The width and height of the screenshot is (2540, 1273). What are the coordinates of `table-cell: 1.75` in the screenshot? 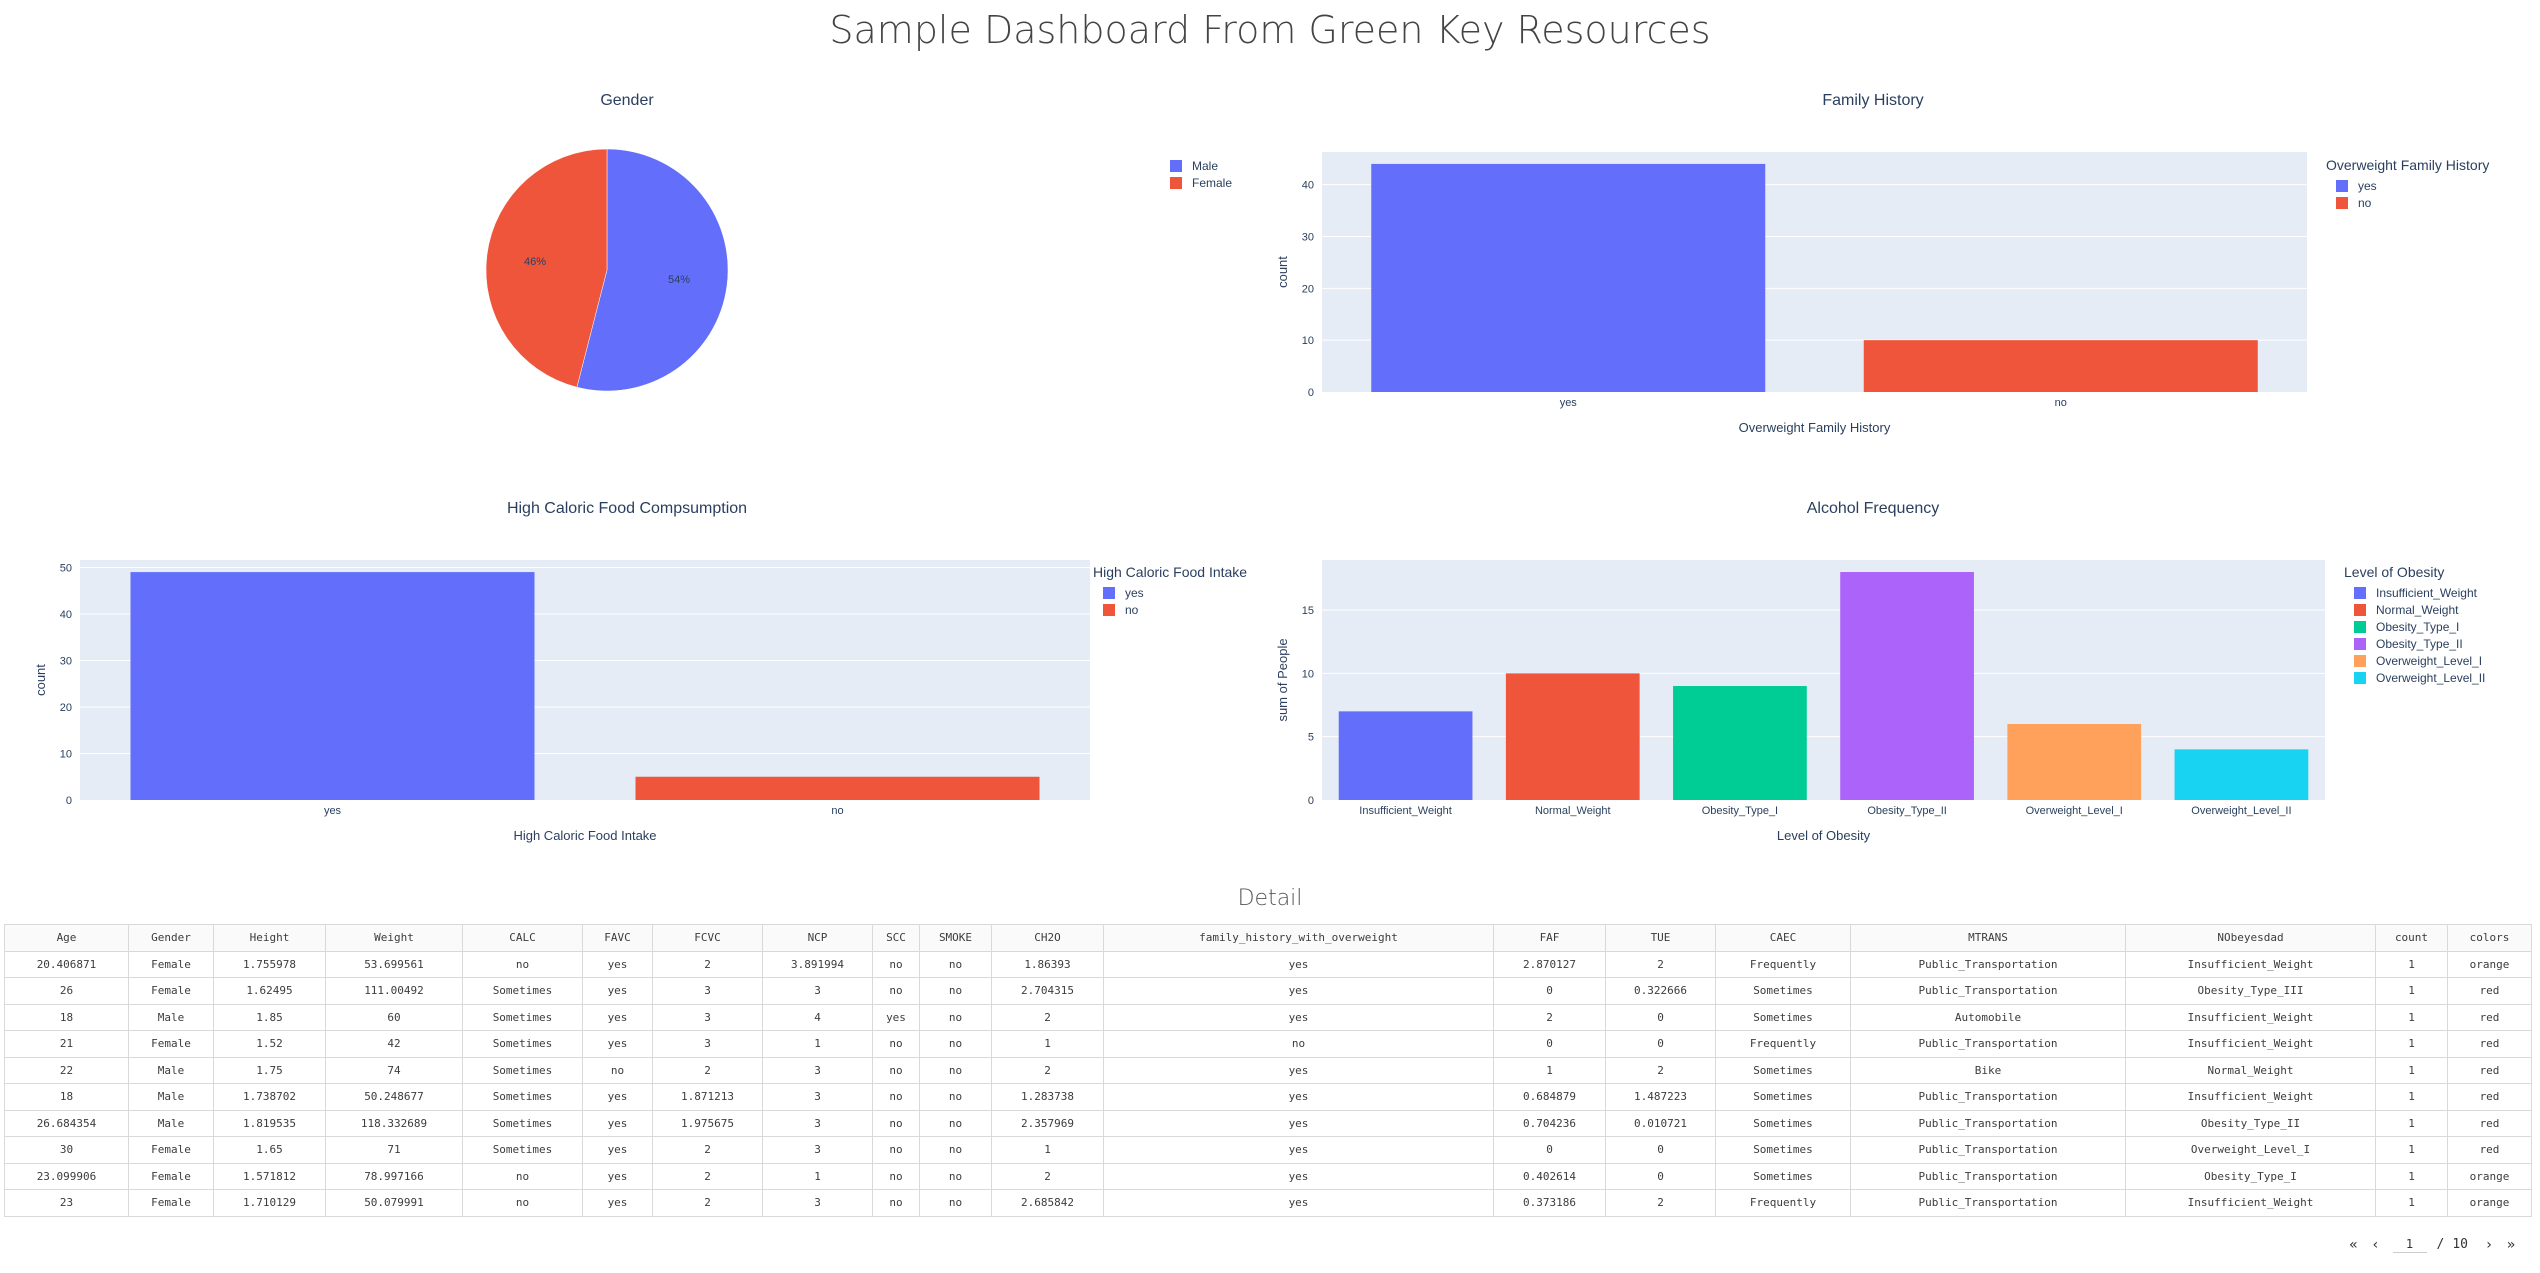 It's located at (269, 1070).